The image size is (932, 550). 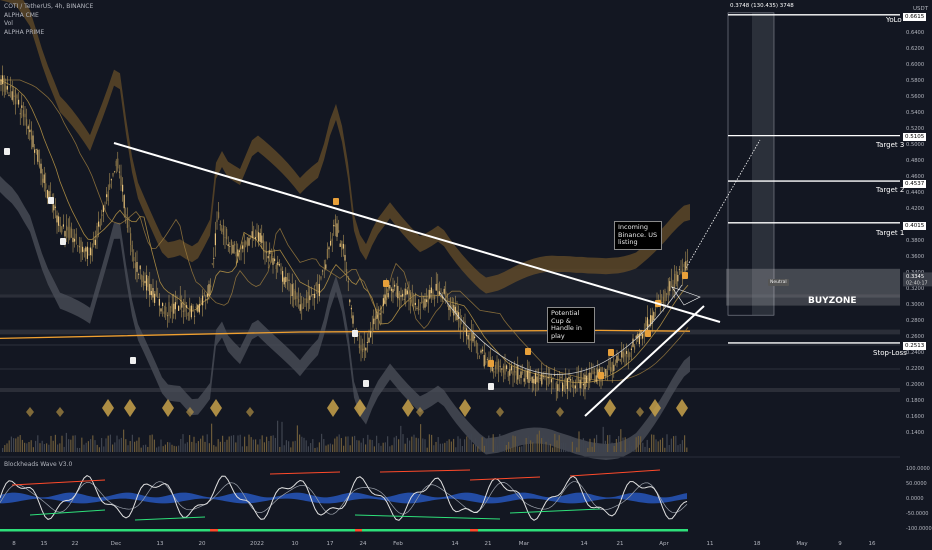 What do you see at coordinates (915, 161) in the screenshot?
I see `y-tick-label: 0.4800` at bounding box center [915, 161].